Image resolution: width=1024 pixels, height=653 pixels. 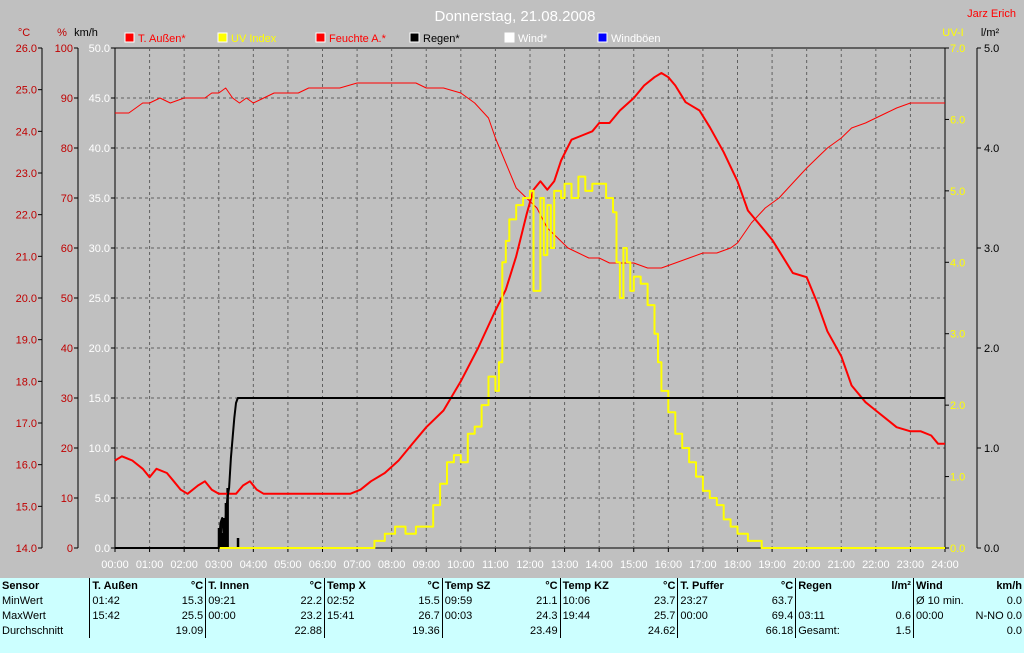 I want to click on header-unit-cell: km/h, so click(x=1009, y=585).